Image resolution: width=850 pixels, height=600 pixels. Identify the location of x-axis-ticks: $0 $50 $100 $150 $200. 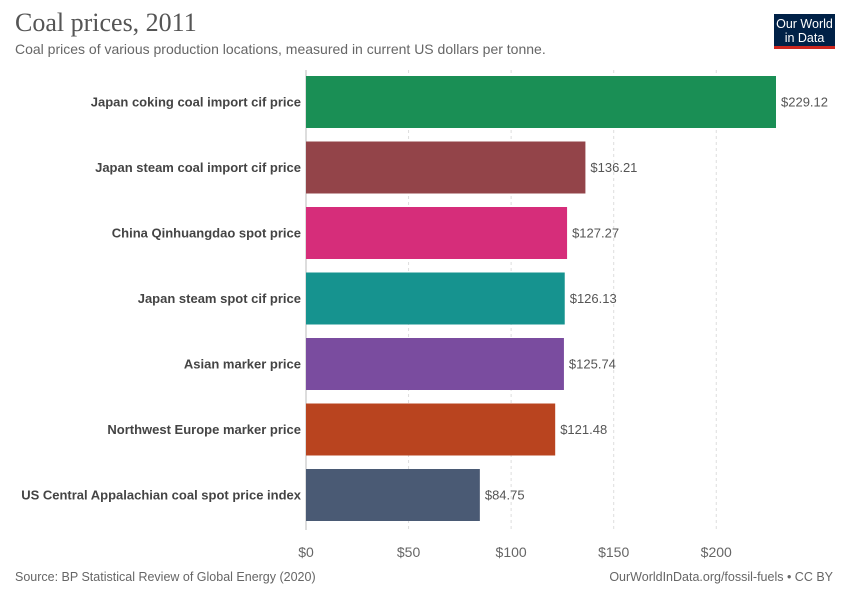
(515, 552).